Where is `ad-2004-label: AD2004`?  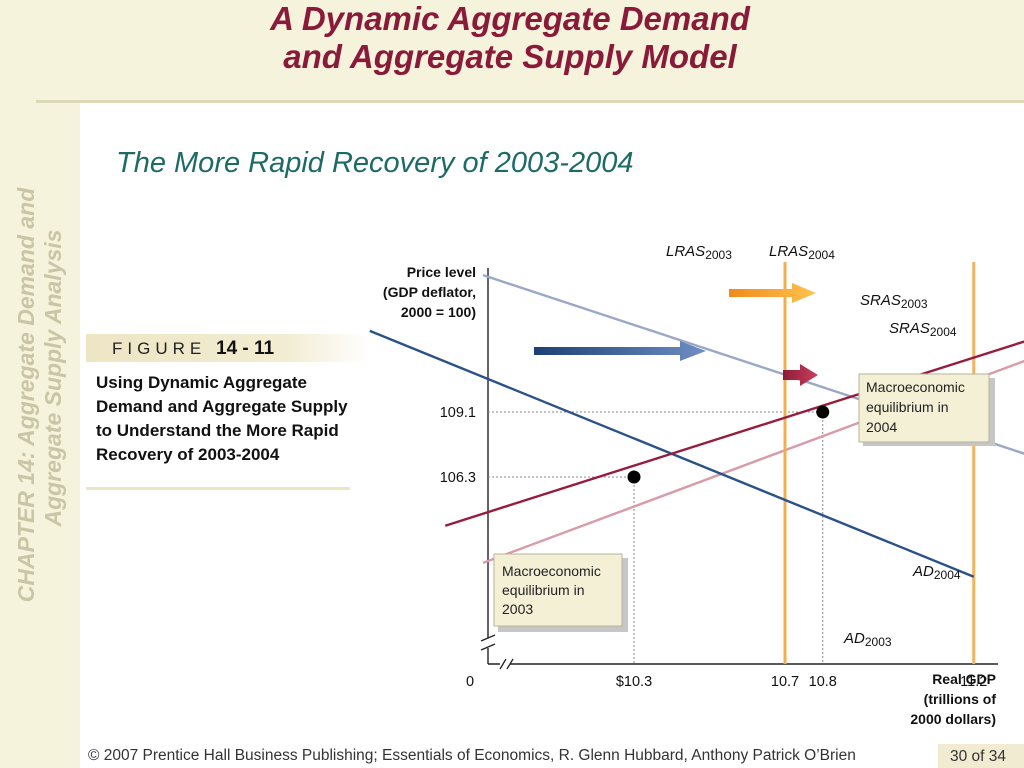
ad-2004-label: AD2004 is located at coordinates (936, 572).